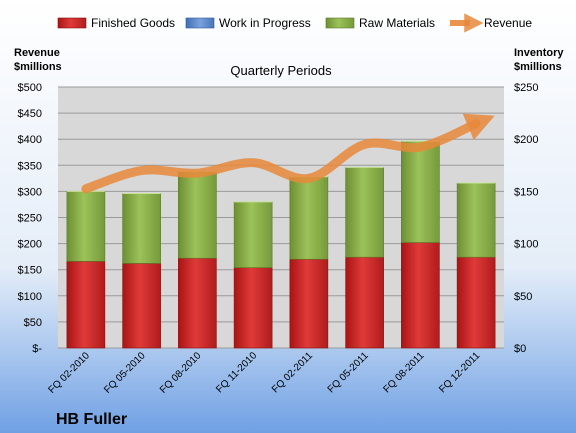 The image size is (576, 433). I want to click on right-tick-label: $250, so click(526, 88).